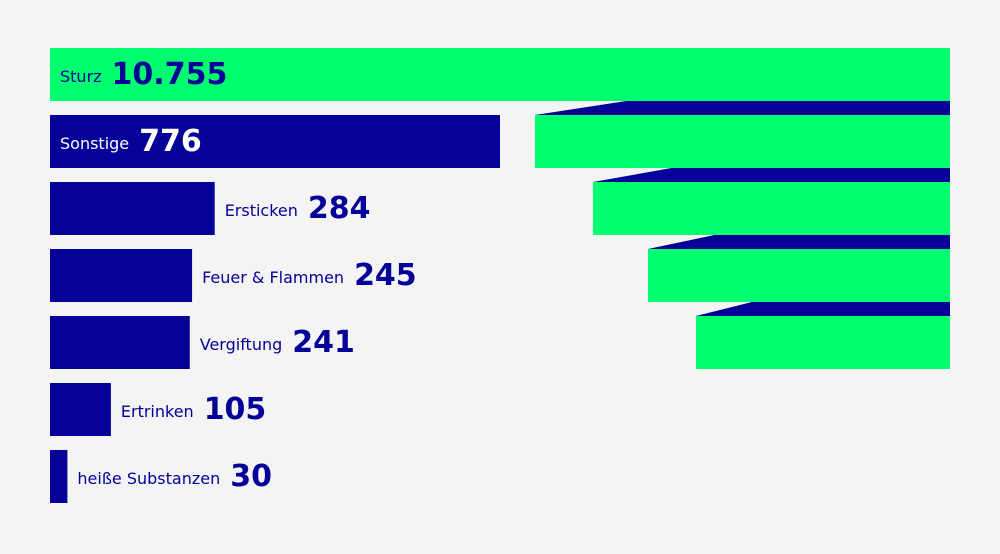 Image resolution: width=1000 pixels, height=554 pixels. I want to click on value-label-0: 10.755, so click(170, 74).